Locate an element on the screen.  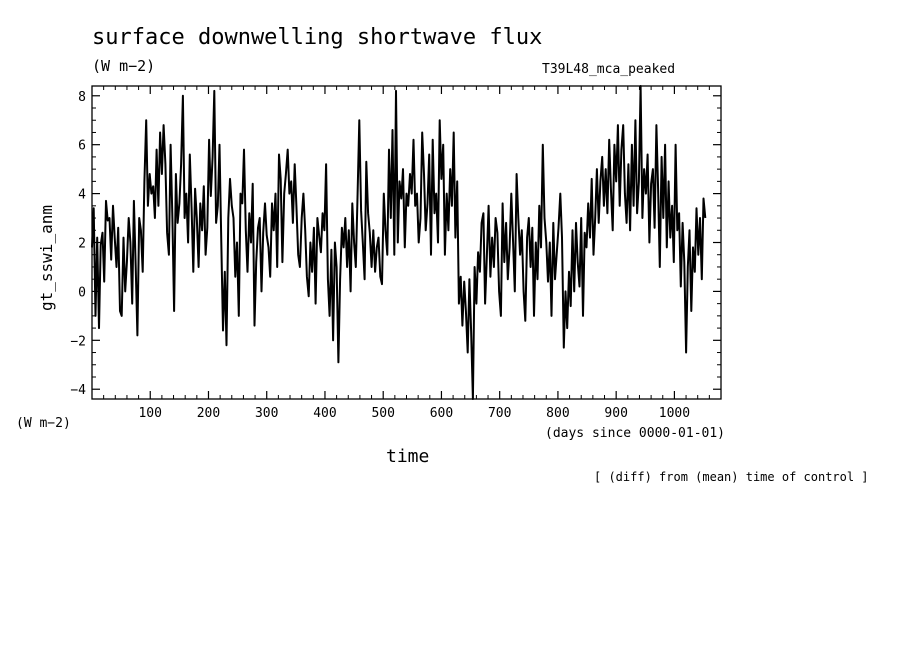
title-unit-label: (W m−2) is located at coordinates (124, 66).